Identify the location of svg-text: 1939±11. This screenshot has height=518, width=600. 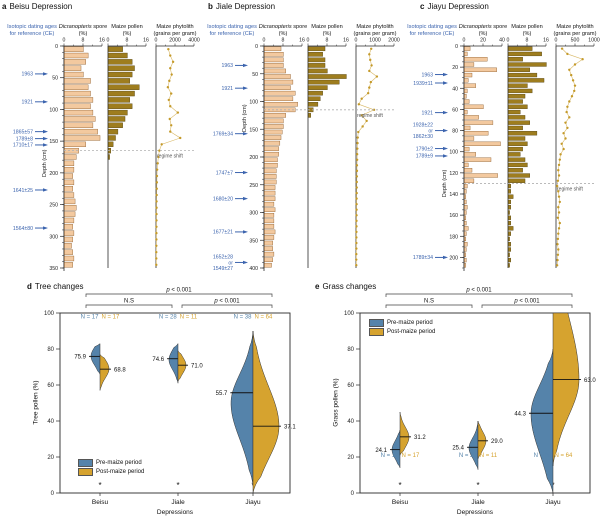
(423, 84).